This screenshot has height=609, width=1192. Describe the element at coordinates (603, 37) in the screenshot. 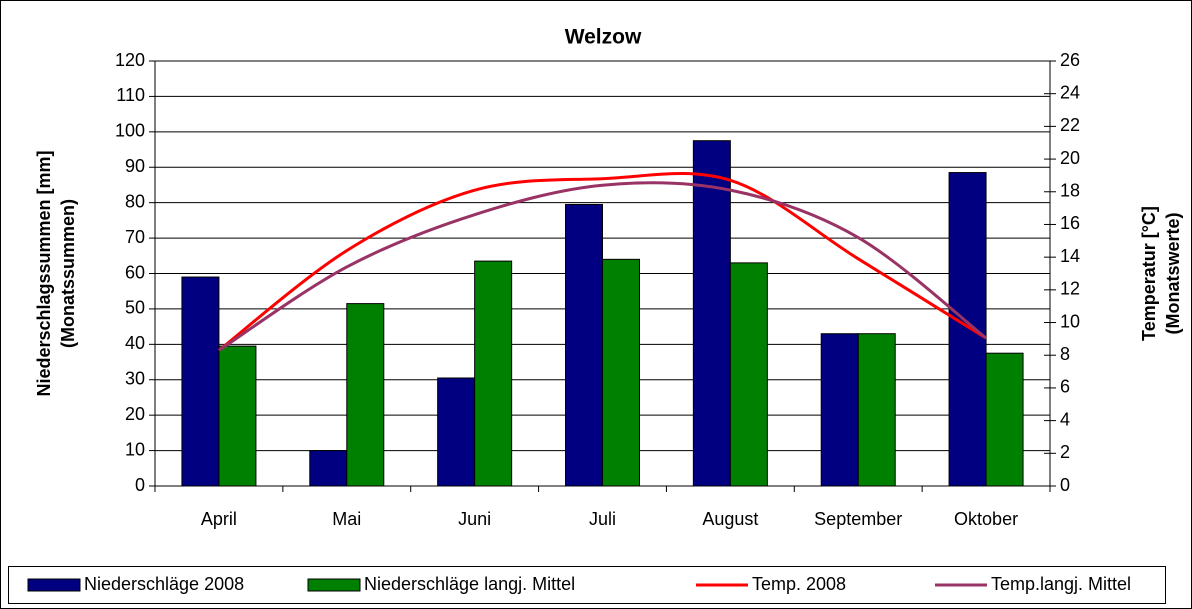

I see `chart-title: Welzow` at that location.